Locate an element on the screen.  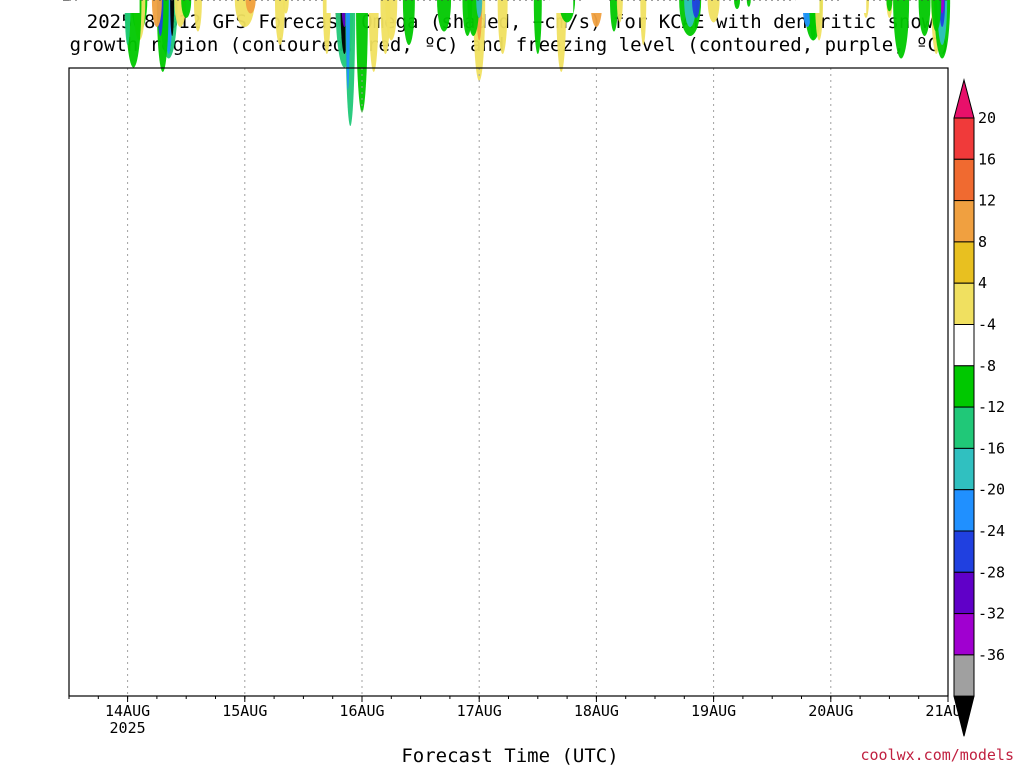
y-tick-label: 750 is located at coordinates (46, 2).